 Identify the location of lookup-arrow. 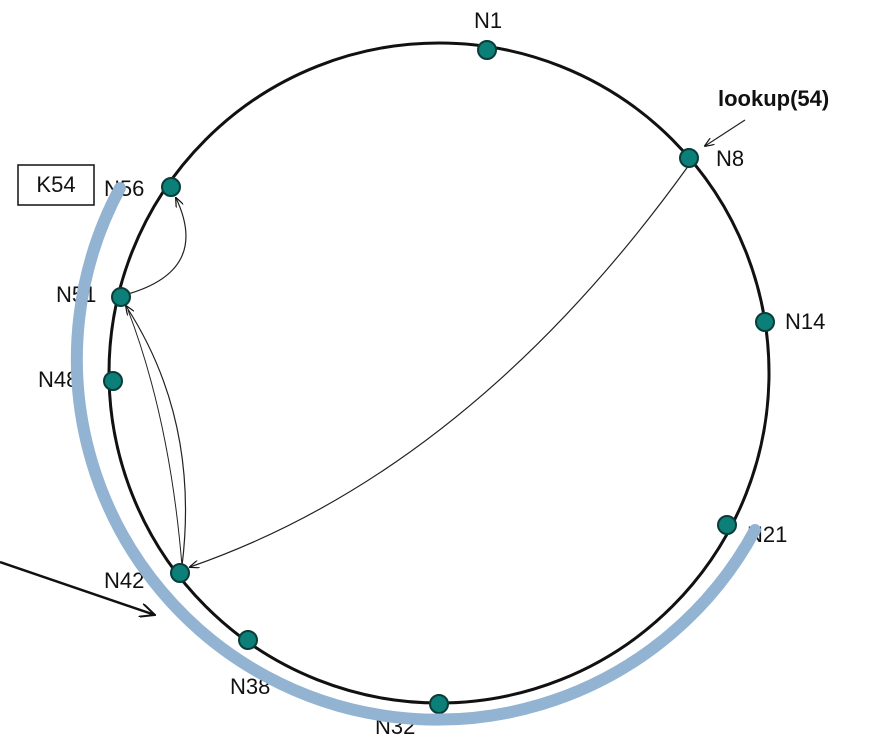
(725, 132).